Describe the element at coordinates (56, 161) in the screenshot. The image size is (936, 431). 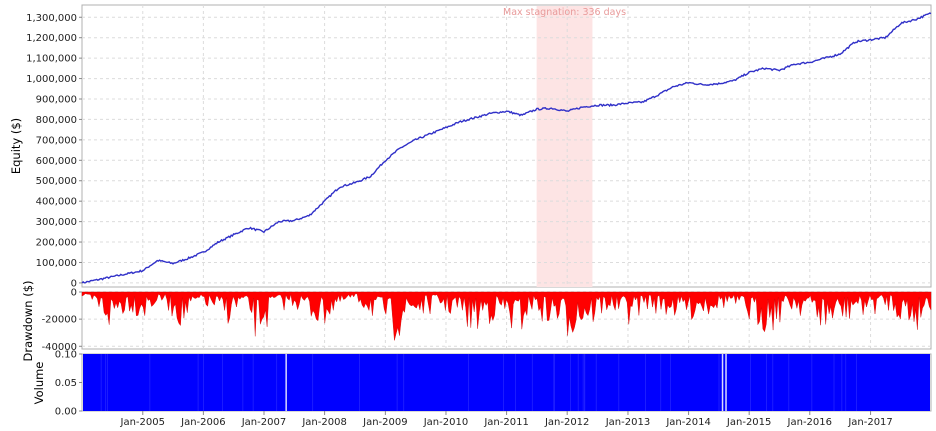
I see `equity-tick-label: 600,000` at that location.